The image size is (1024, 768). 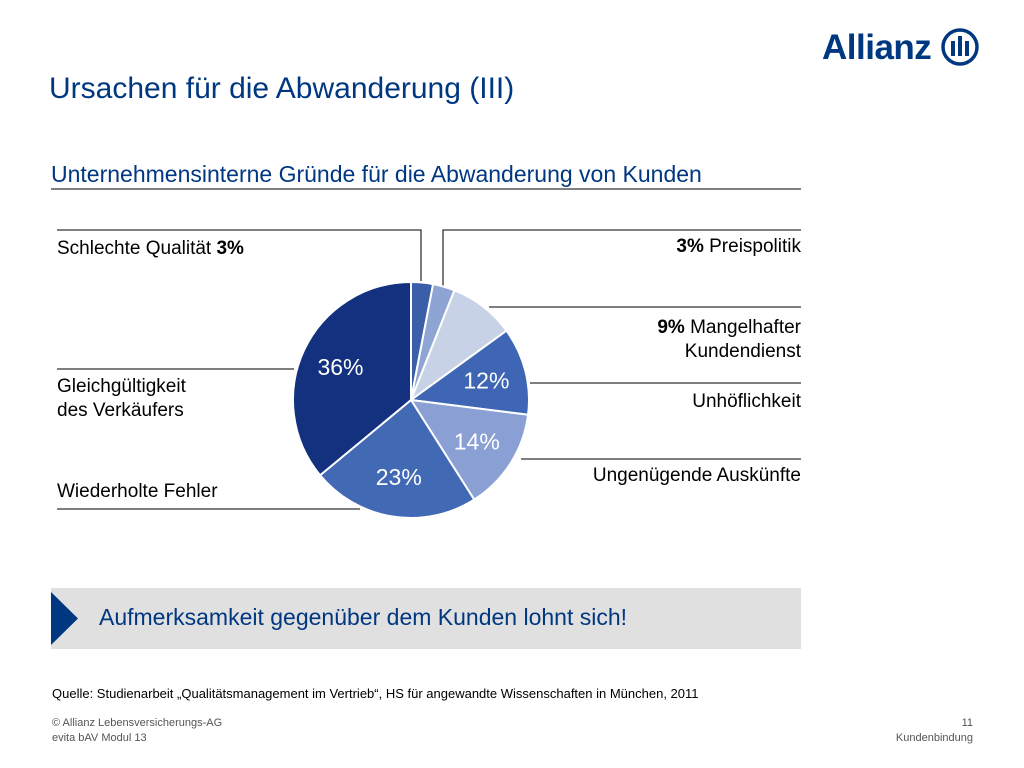 I want to click on leader-schlechte-qualitaet, so click(x=239, y=255).